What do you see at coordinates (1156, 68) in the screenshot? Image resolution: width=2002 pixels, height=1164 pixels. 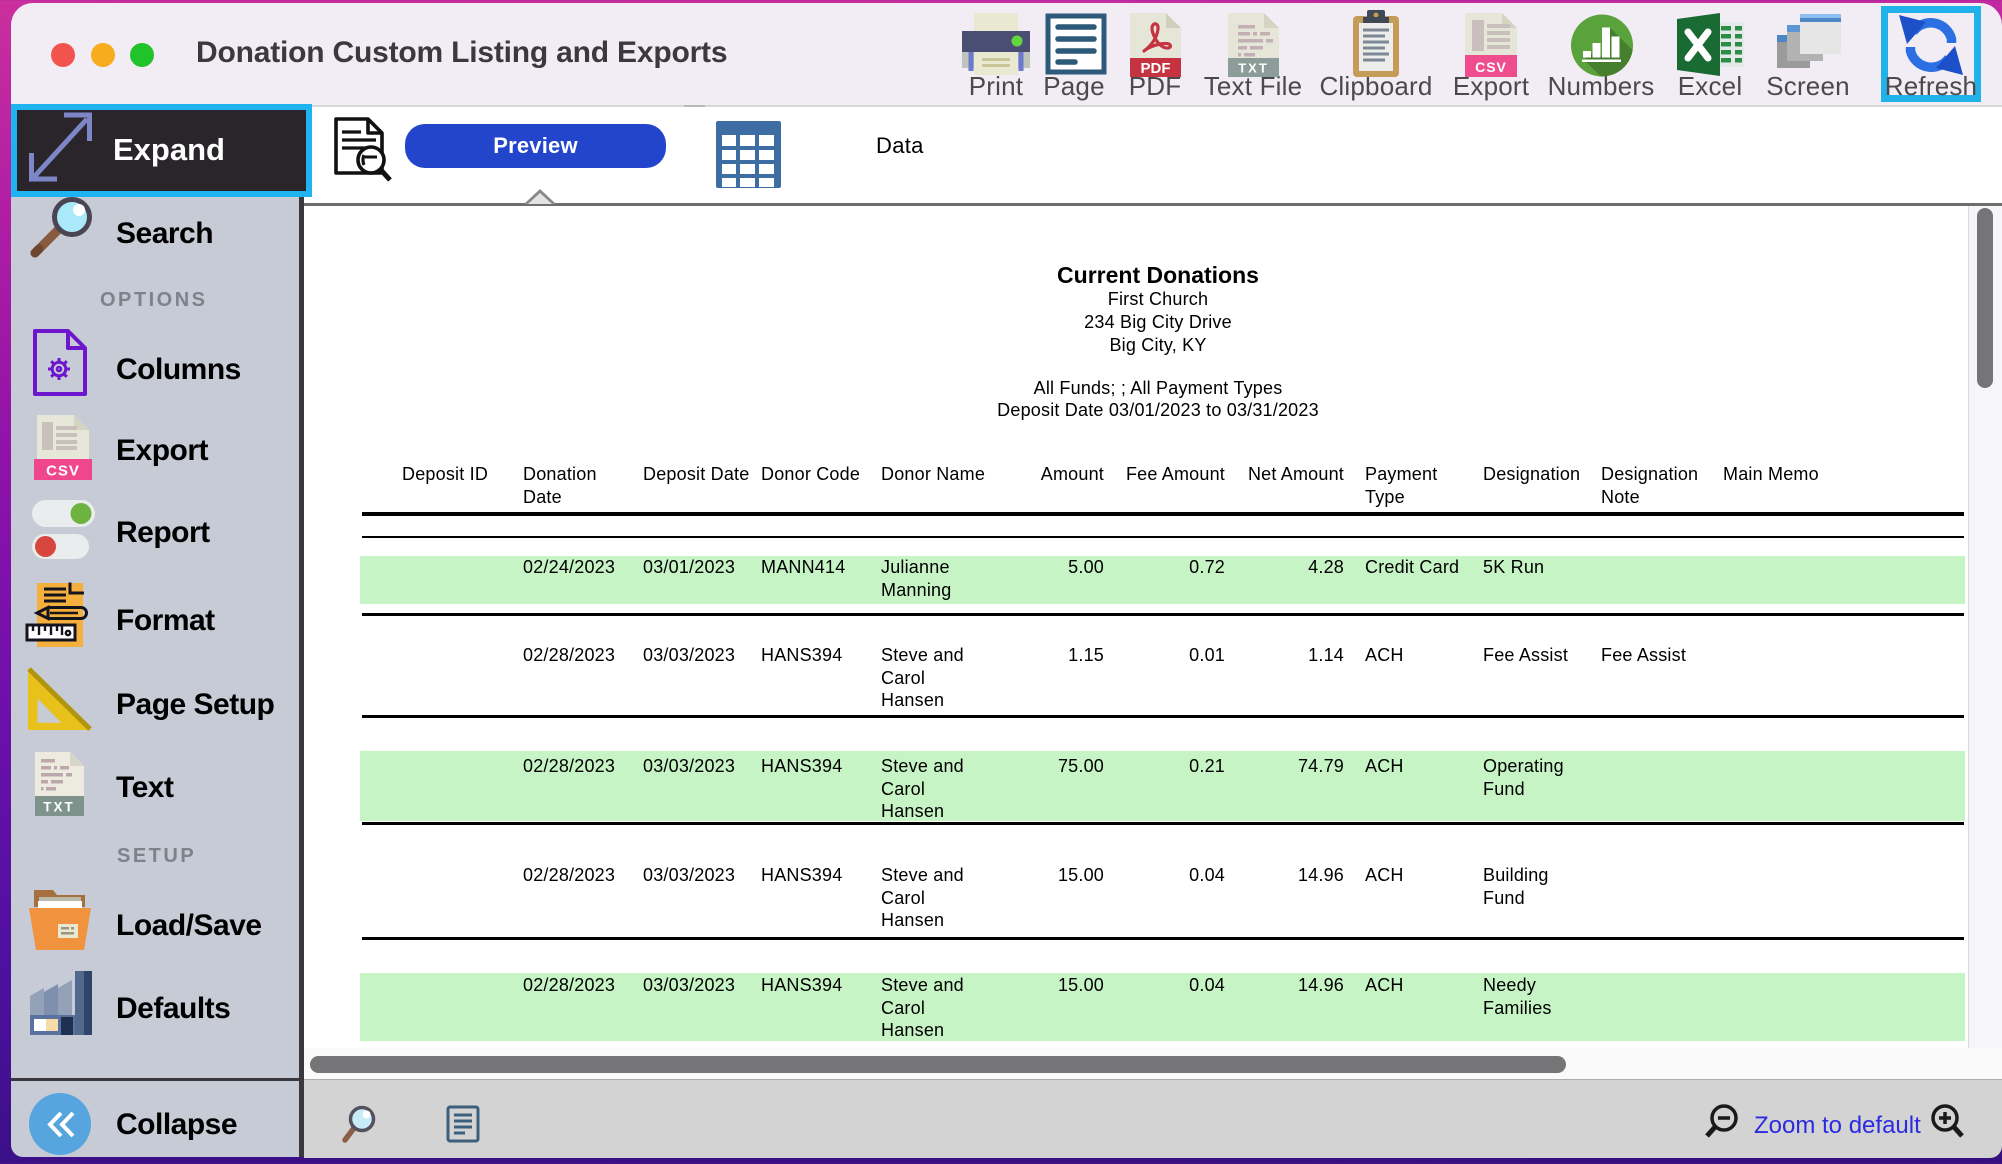 I see `svg-text: PDF` at bounding box center [1156, 68].